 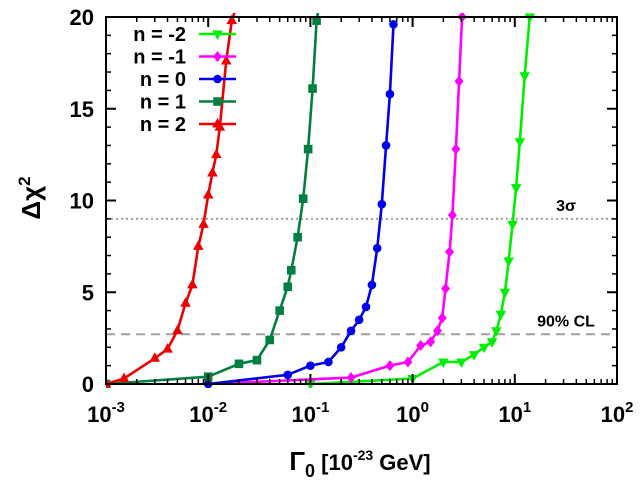 I want to click on x-tick-exp: -3, so click(x=118, y=407).